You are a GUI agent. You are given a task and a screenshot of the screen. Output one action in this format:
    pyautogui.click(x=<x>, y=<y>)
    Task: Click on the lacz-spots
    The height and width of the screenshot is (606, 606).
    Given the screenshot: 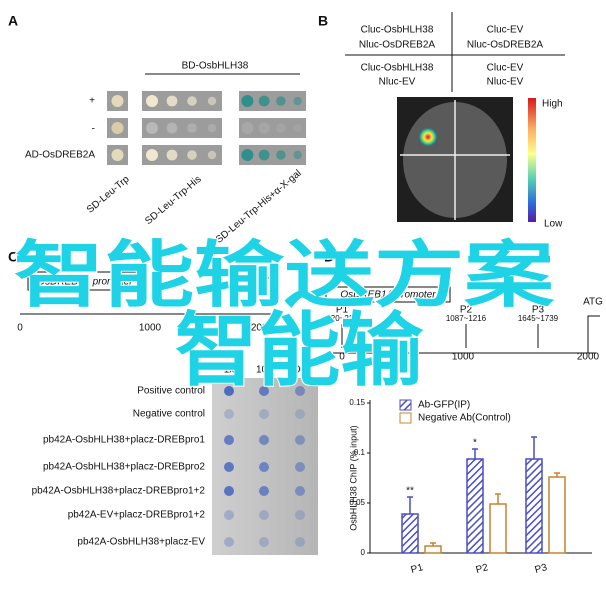 What is the action you would take?
    pyautogui.click(x=264, y=466)
    